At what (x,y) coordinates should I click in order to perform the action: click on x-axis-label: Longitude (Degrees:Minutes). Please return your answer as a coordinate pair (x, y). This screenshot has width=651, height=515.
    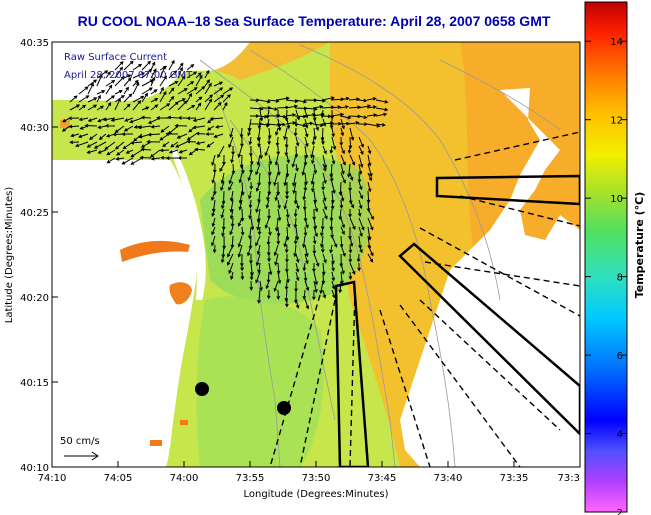
    Looking at the image, I should click on (315, 494).